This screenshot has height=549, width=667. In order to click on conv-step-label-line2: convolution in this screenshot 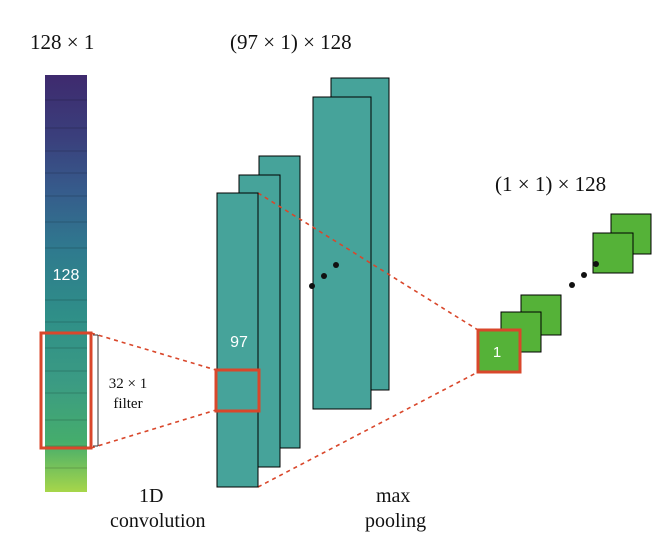, I will do `click(158, 521)`.